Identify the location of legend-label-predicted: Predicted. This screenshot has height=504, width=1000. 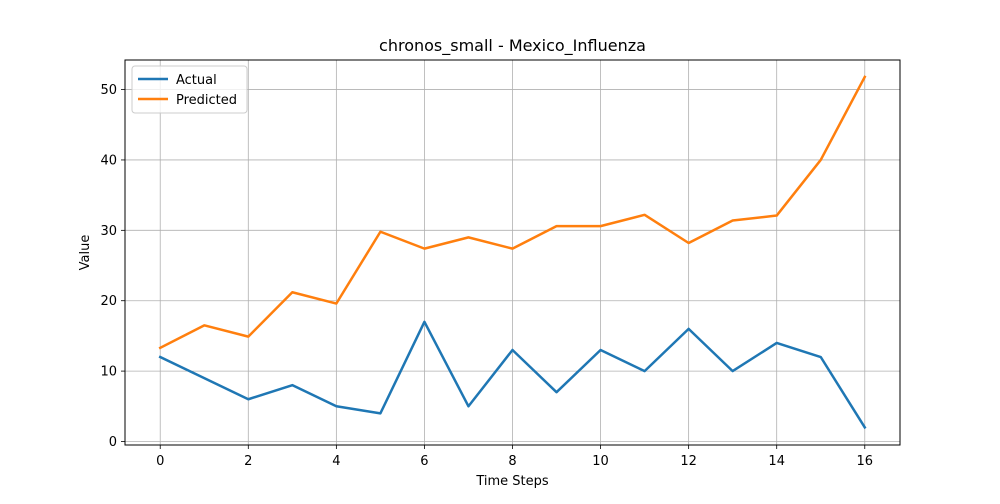
(206, 100).